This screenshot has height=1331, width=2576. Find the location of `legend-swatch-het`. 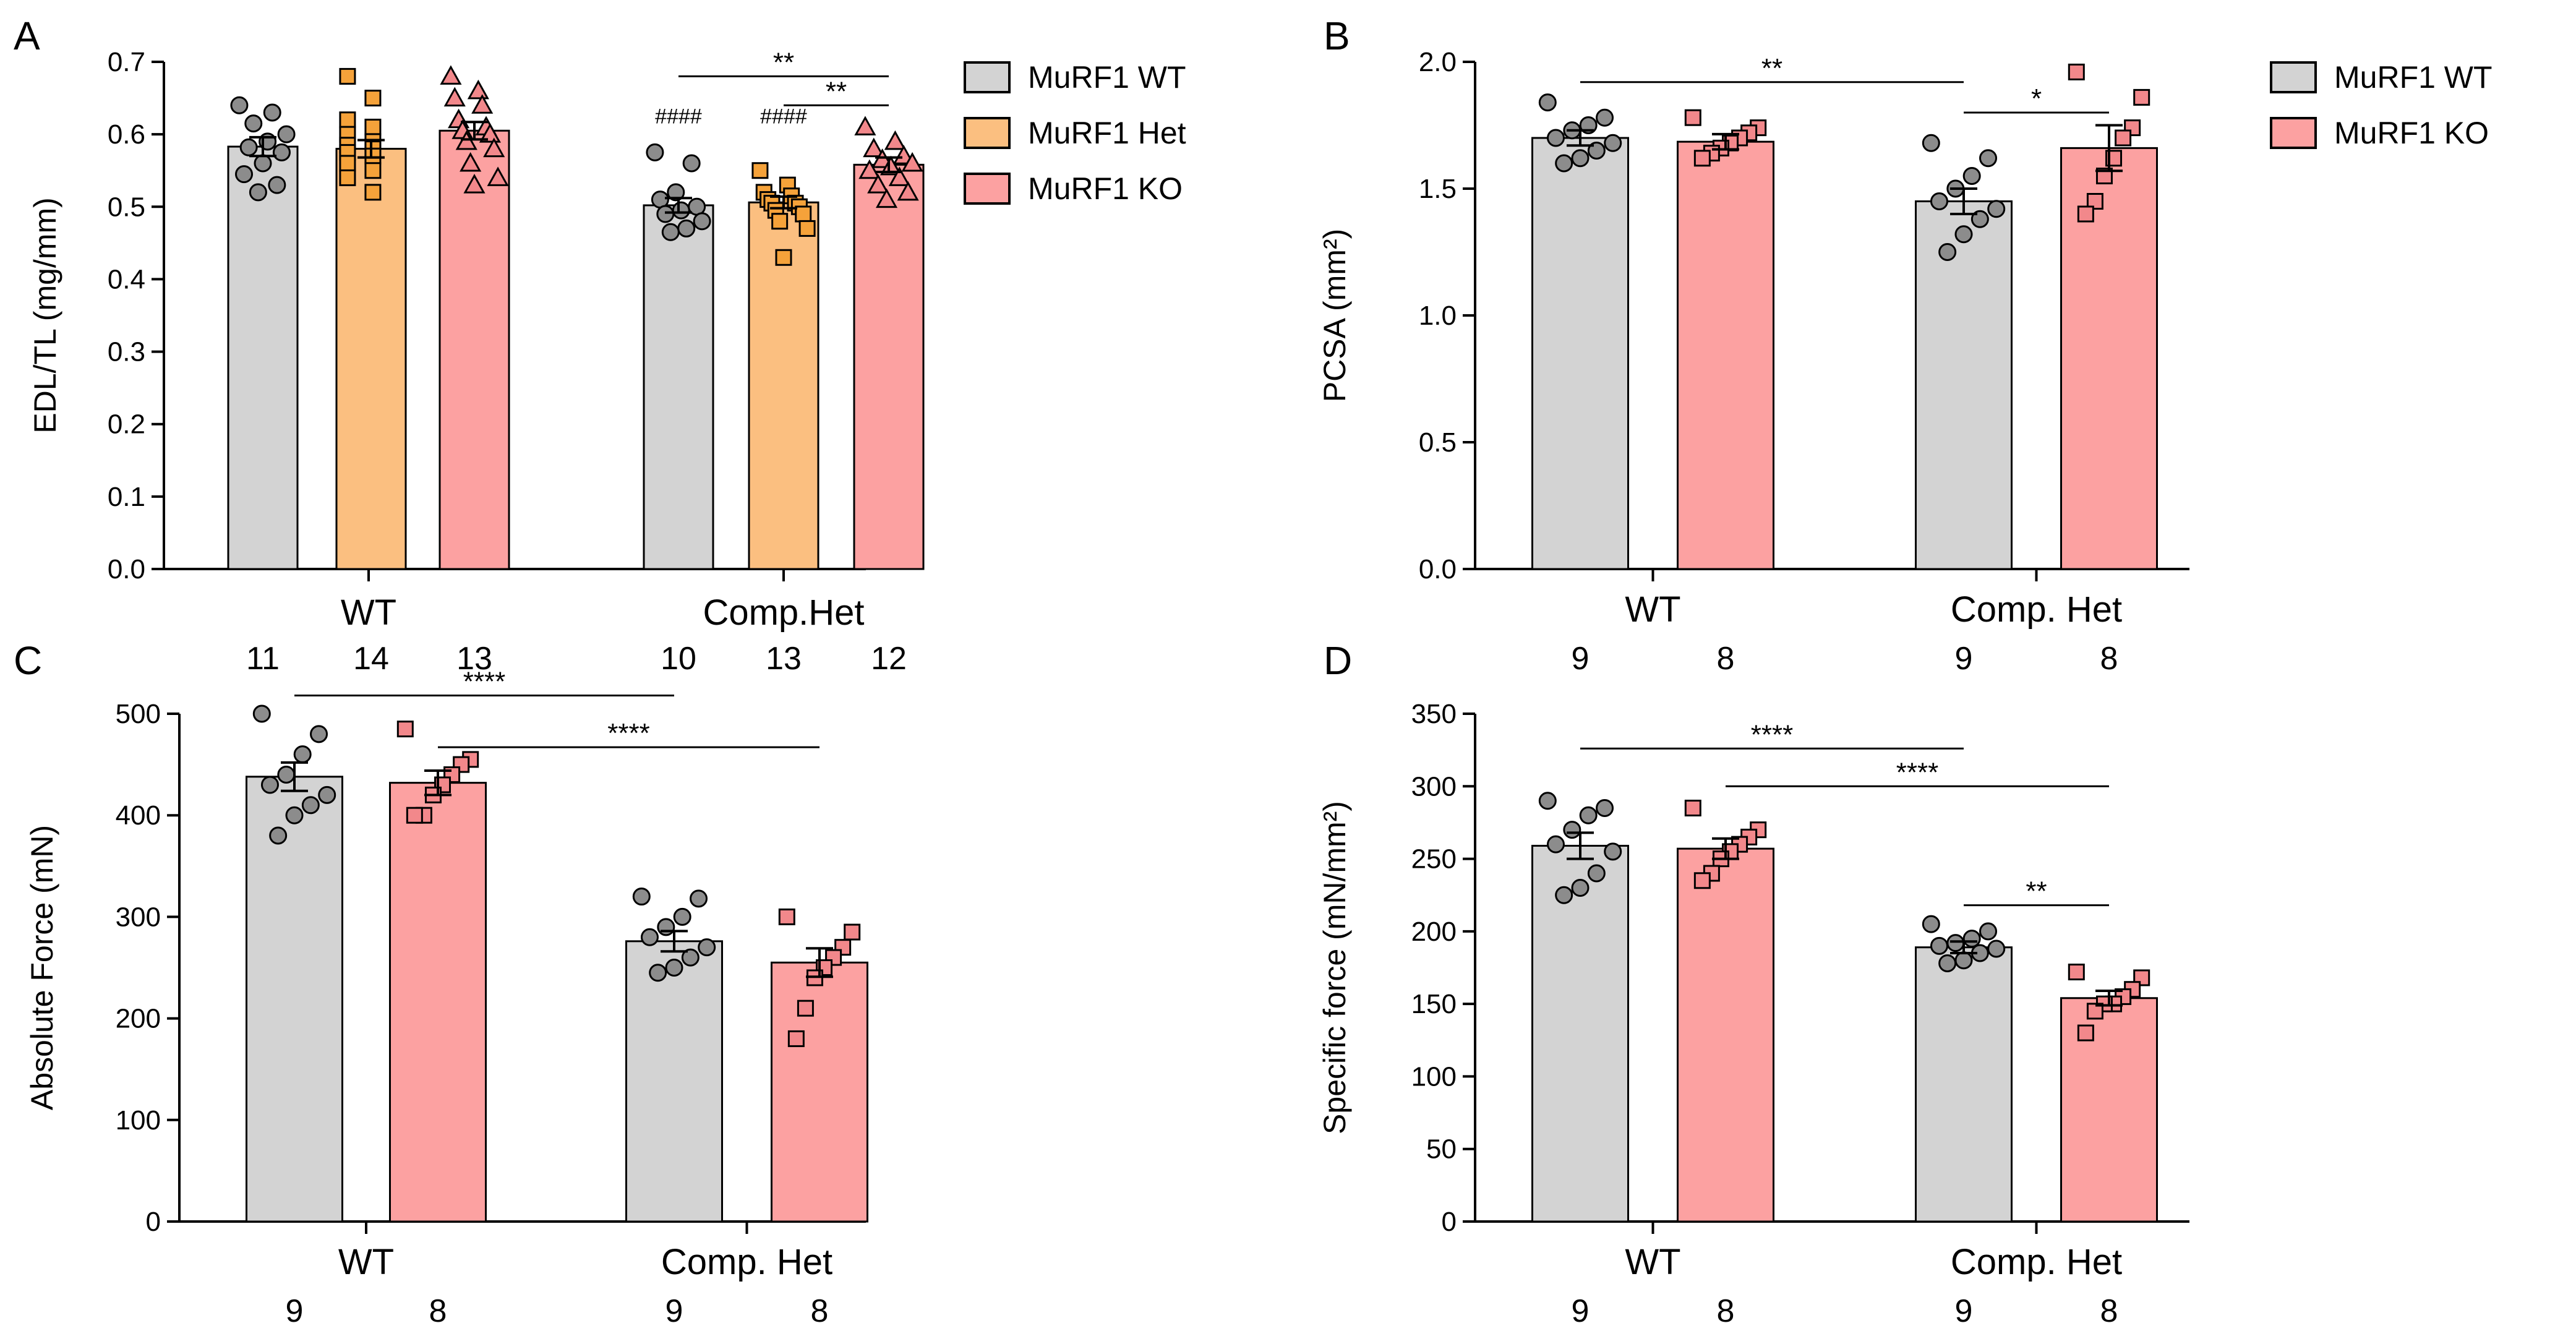

legend-swatch-het is located at coordinates (987, 133).